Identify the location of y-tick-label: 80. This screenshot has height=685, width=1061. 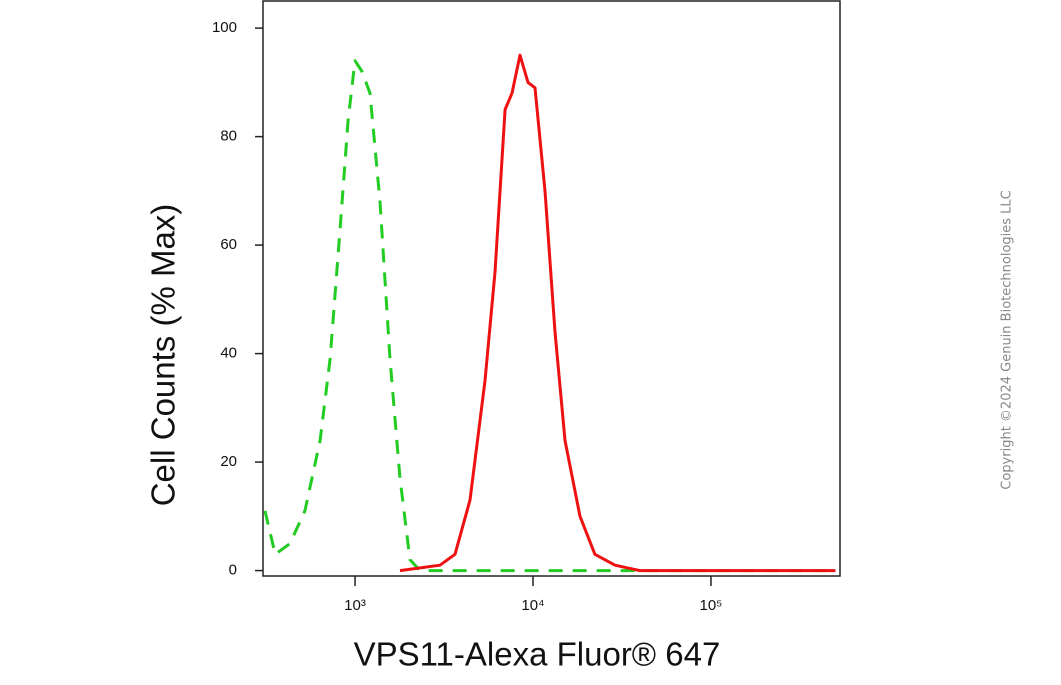
(228, 136).